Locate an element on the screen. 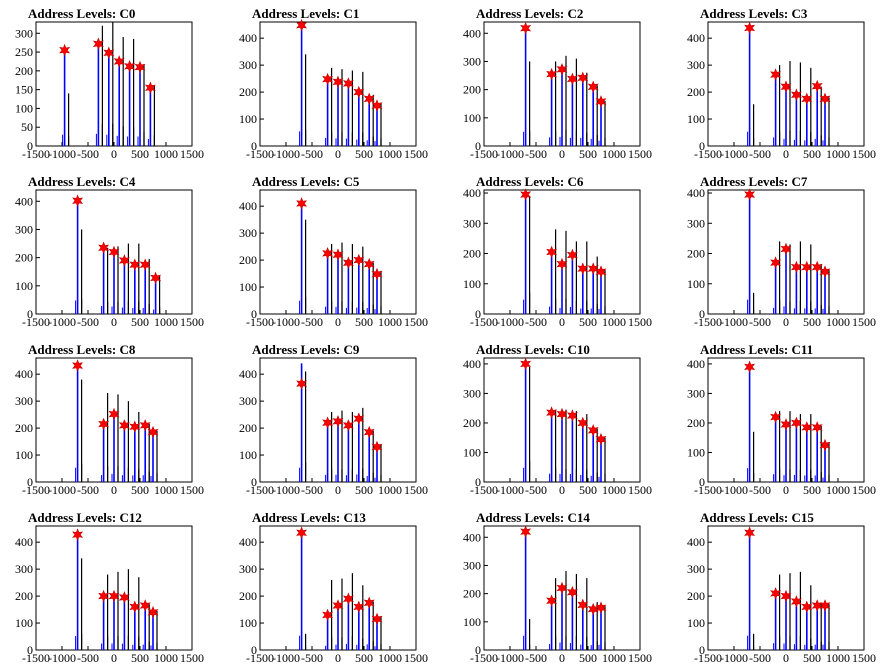  y-tick-label: 50 is located at coordinates (27, 127).